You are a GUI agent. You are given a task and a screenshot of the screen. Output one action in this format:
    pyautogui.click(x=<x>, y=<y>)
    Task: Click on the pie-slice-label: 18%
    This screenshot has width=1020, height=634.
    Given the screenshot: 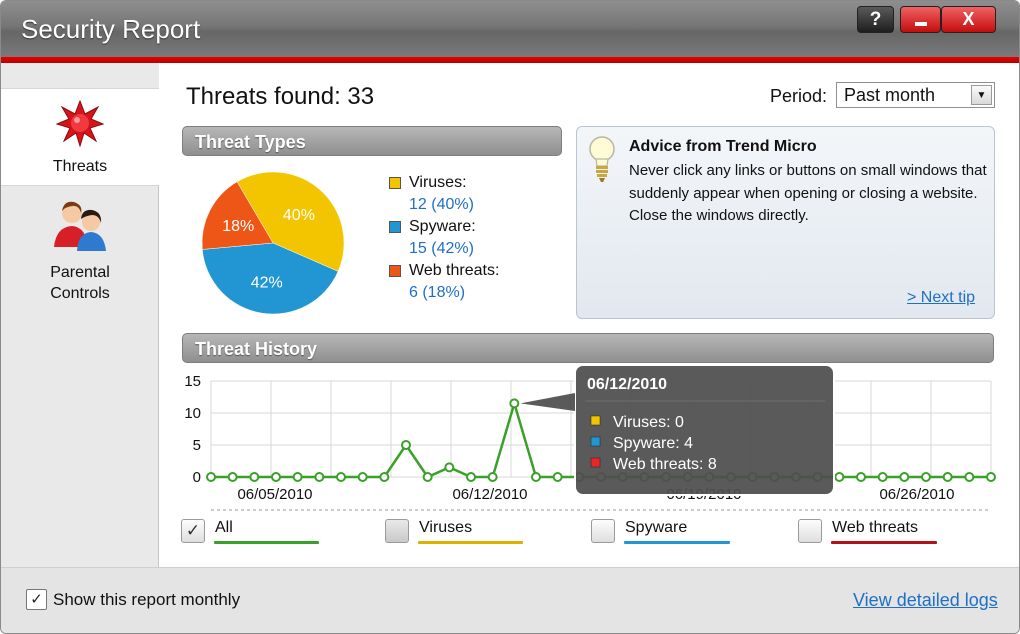 What is the action you would take?
    pyautogui.click(x=238, y=226)
    